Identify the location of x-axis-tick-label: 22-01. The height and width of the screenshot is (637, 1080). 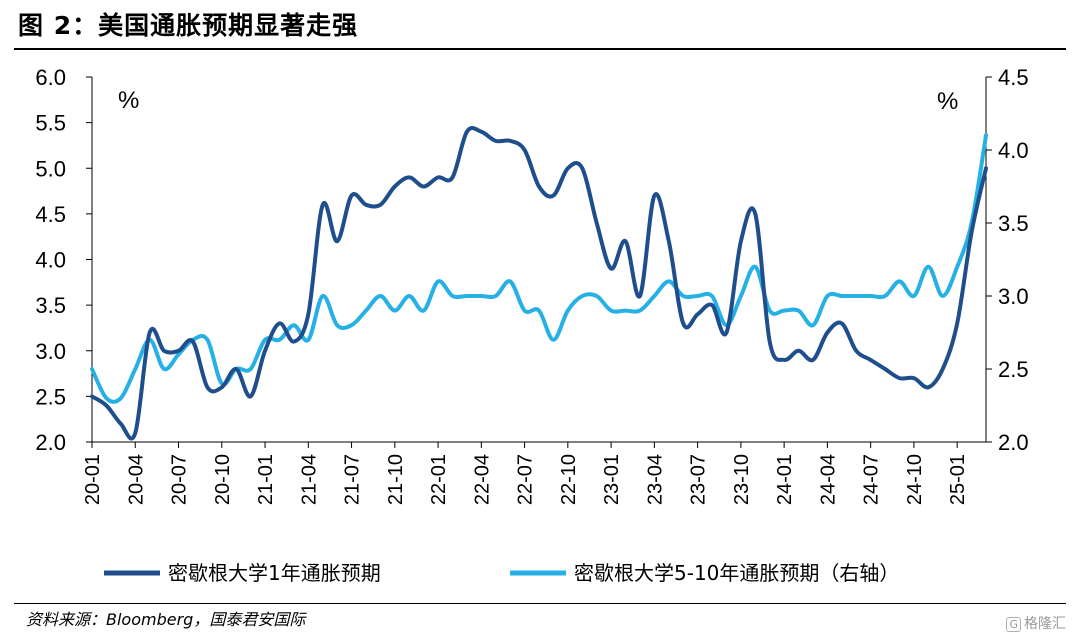
(439, 479).